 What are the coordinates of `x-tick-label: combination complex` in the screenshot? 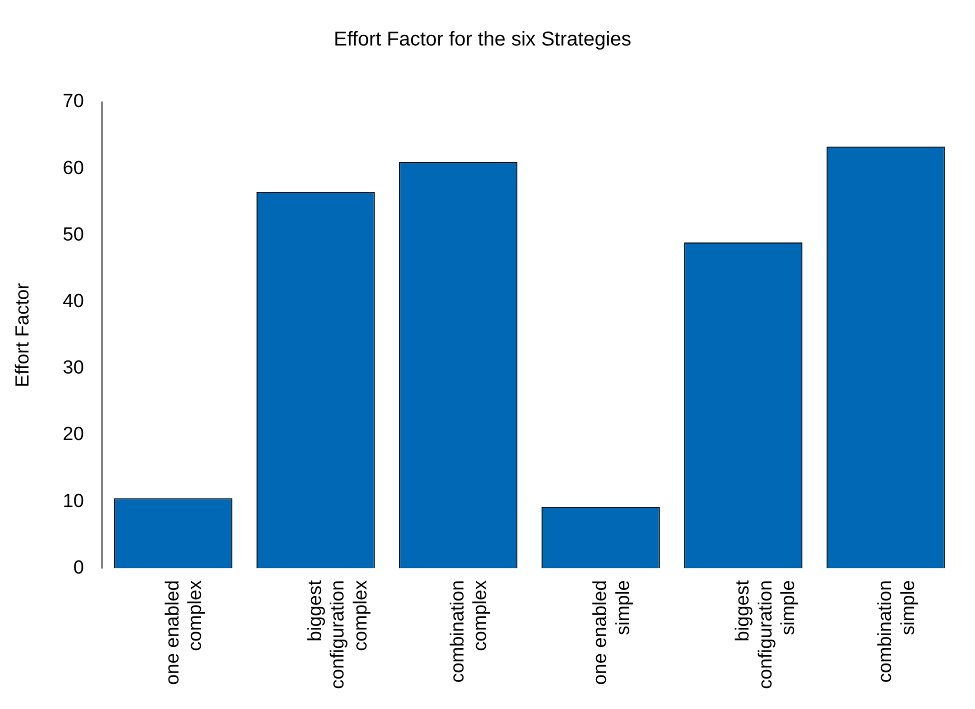 It's located at (469, 631).